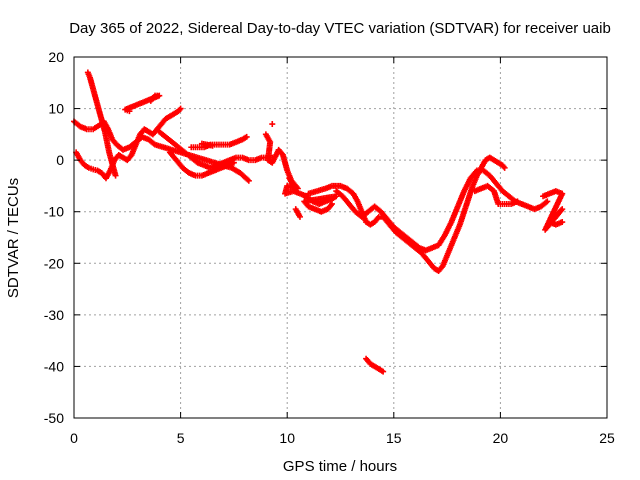 The image size is (640, 480). Describe the element at coordinates (56, 109) in the screenshot. I see `y-tick-label: 10` at that location.